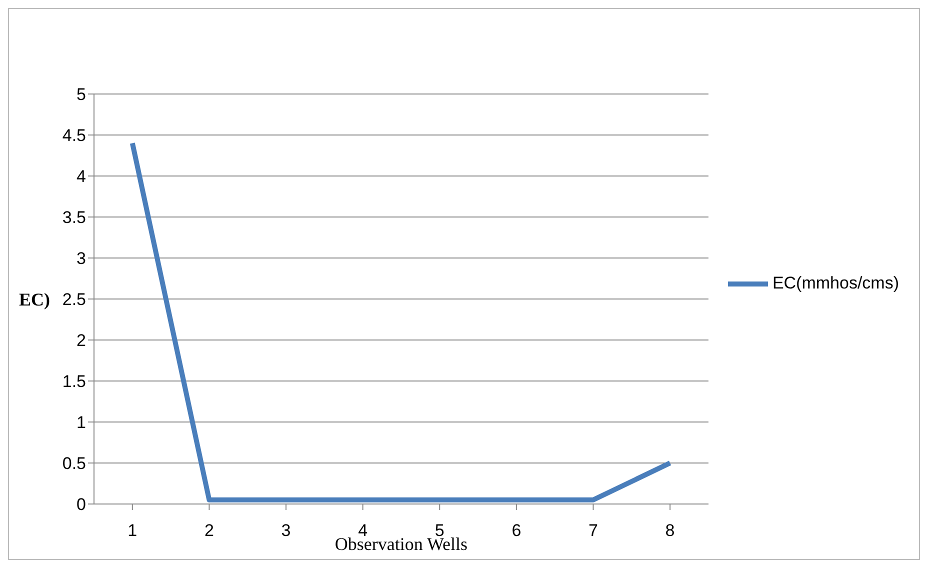 This screenshot has height=567, width=930. Describe the element at coordinates (81, 340) in the screenshot. I see `y-tick-label: 2` at that location.